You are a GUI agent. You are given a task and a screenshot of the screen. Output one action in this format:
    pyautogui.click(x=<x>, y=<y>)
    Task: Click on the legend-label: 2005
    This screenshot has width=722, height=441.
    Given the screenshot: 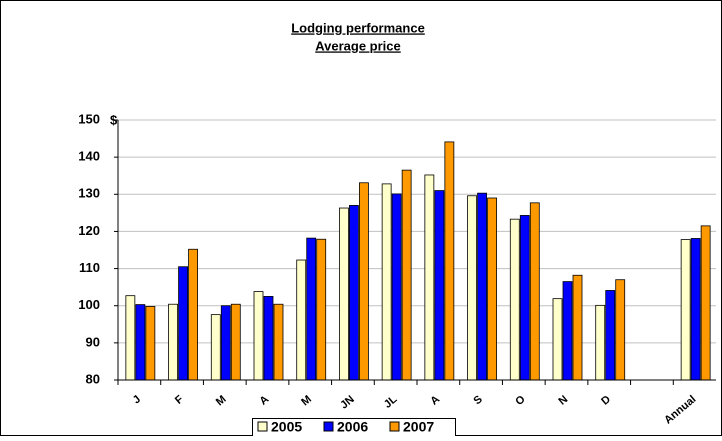 What is the action you would take?
    pyautogui.click(x=286, y=427)
    